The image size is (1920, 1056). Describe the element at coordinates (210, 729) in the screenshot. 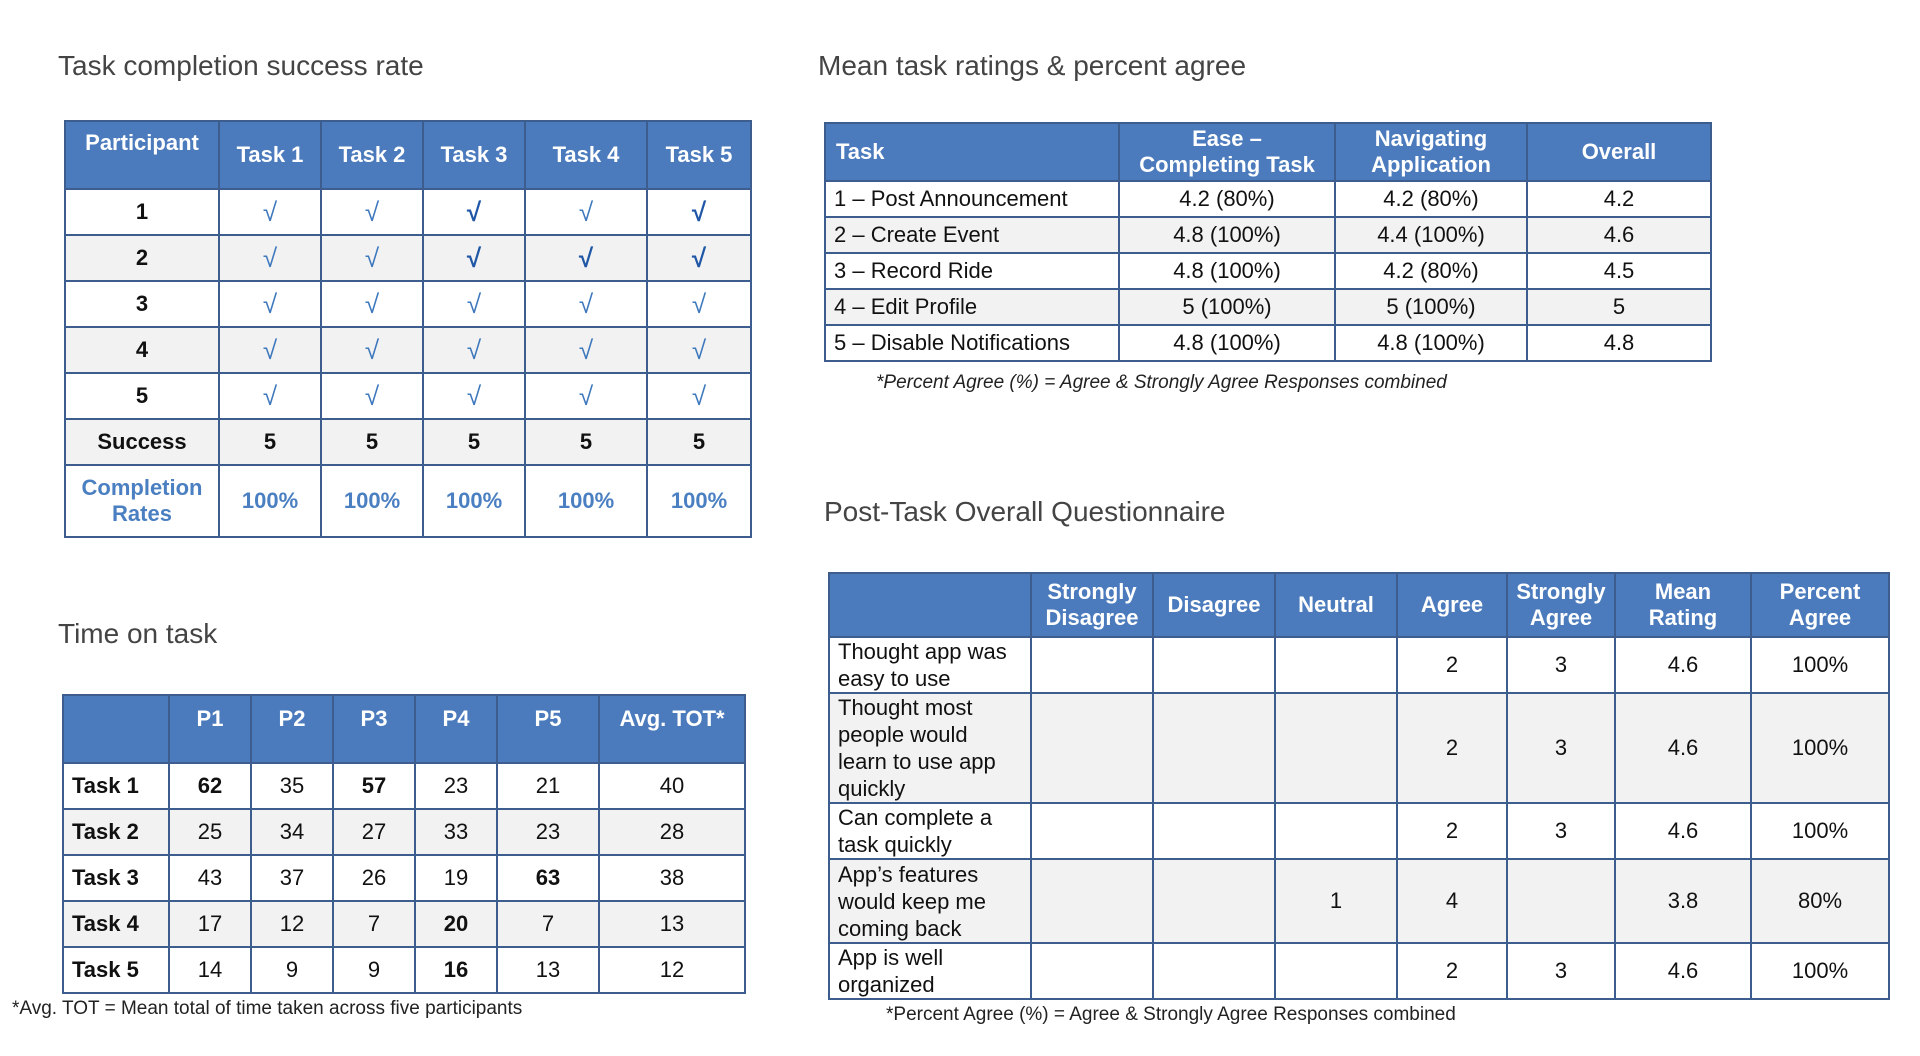

I see `tot-header-p1: P1` at that location.